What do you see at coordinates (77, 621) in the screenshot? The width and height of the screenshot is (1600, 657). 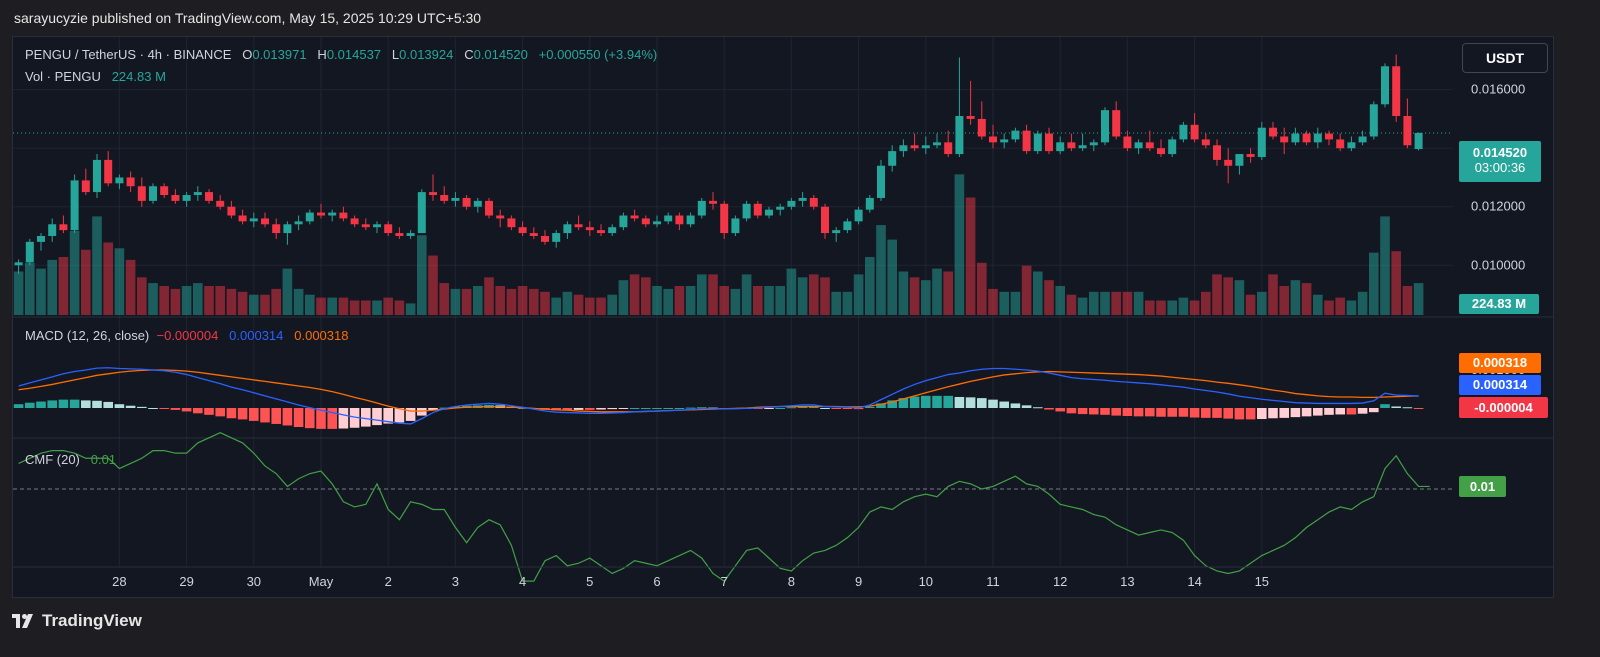 I see `footer-brand: TradingView` at bounding box center [77, 621].